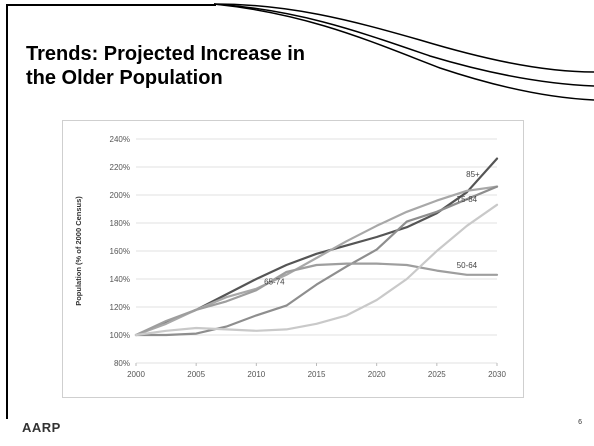 The height and width of the screenshot is (446, 594). What do you see at coordinates (120, 307) in the screenshot?
I see `y-tick-label: 120%` at bounding box center [120, 307].